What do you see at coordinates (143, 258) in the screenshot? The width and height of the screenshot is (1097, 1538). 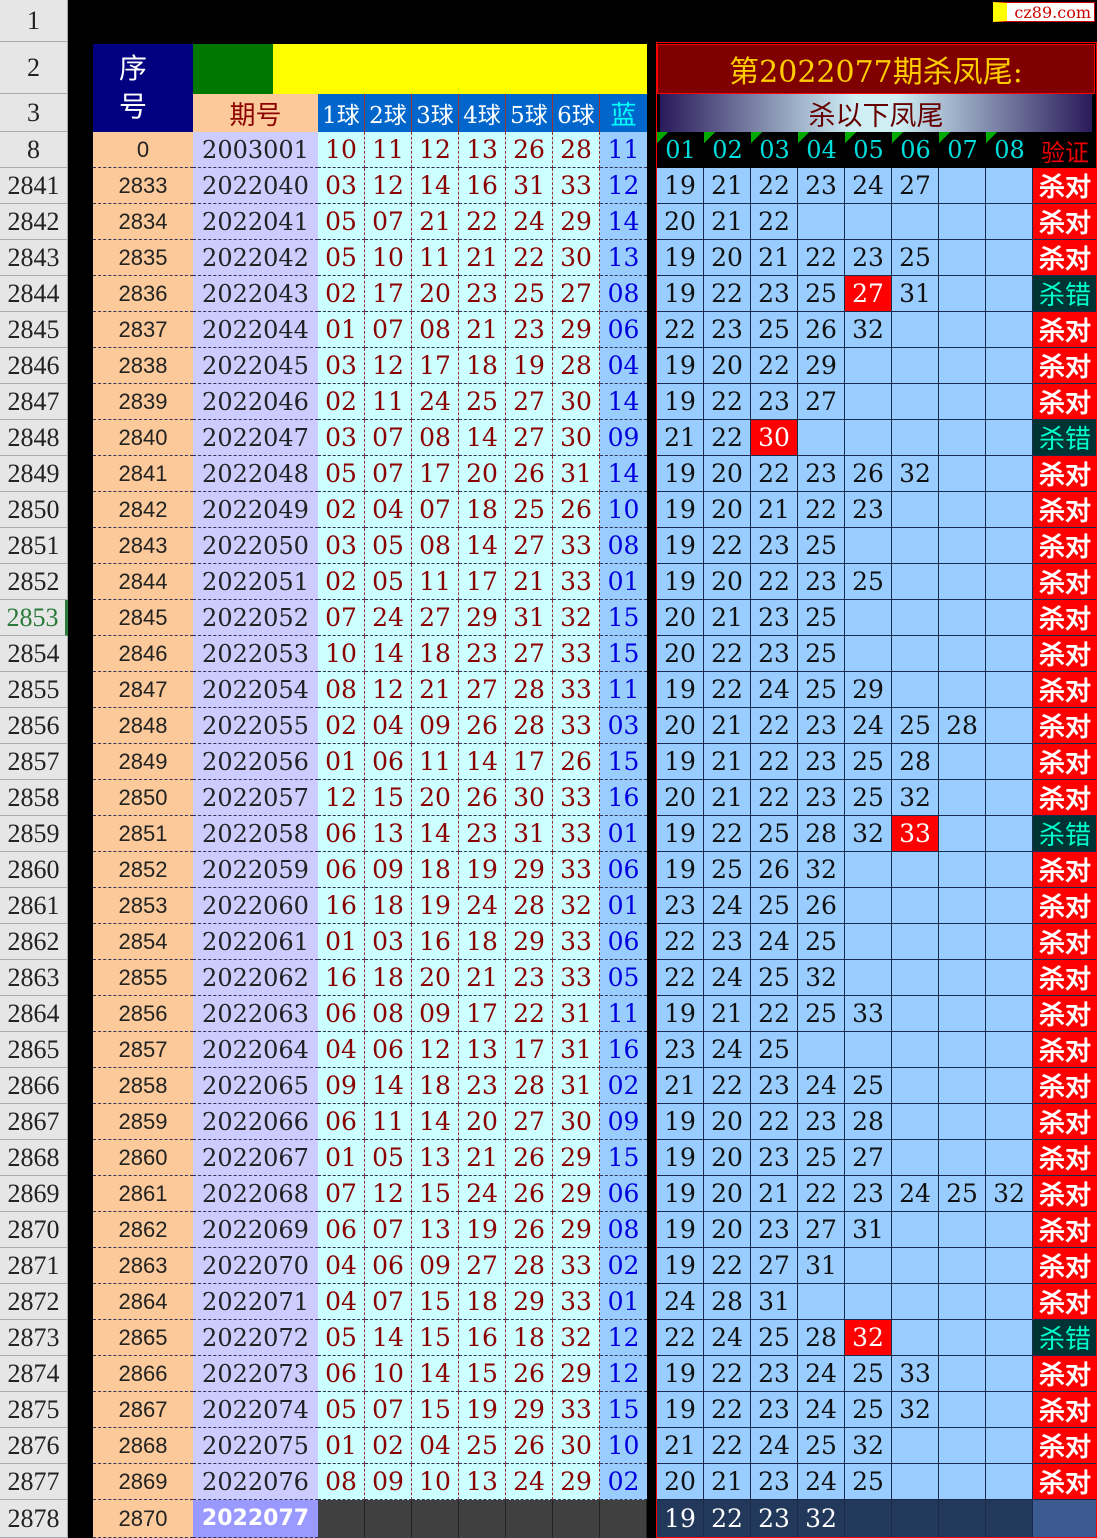 I see `seq-cell: 2835` at bounding box center [143, 258].